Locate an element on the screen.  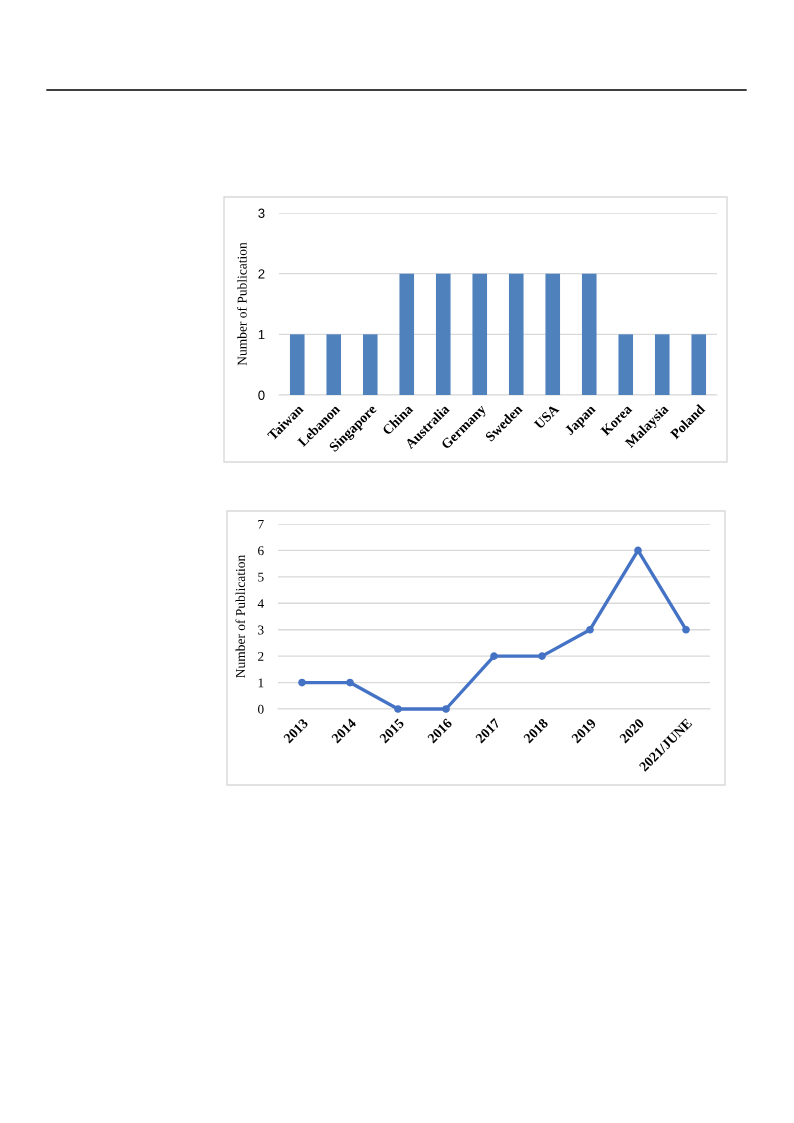
y-tick-label: 4 is located at coordinates (260, 603).